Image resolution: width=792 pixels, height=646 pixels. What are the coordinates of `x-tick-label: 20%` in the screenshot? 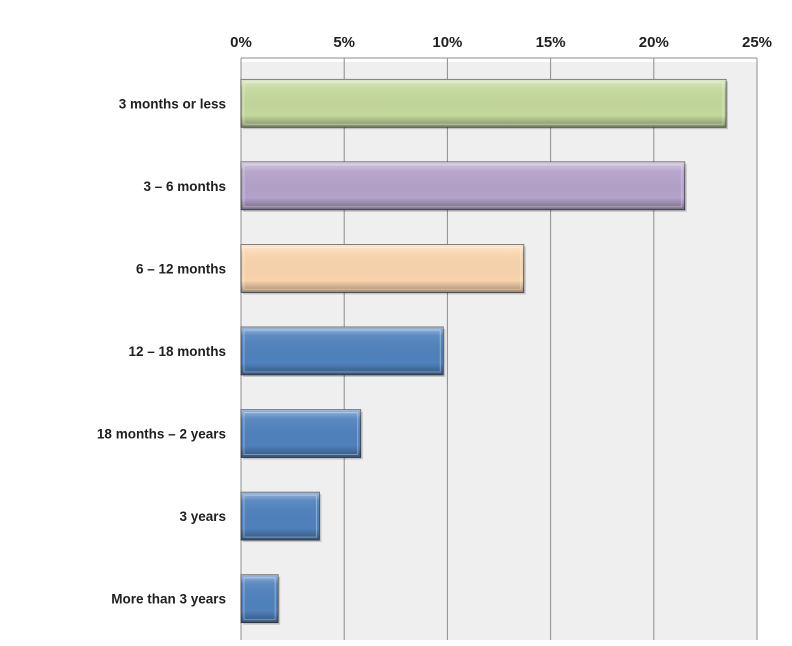 It's located at (654, 42).